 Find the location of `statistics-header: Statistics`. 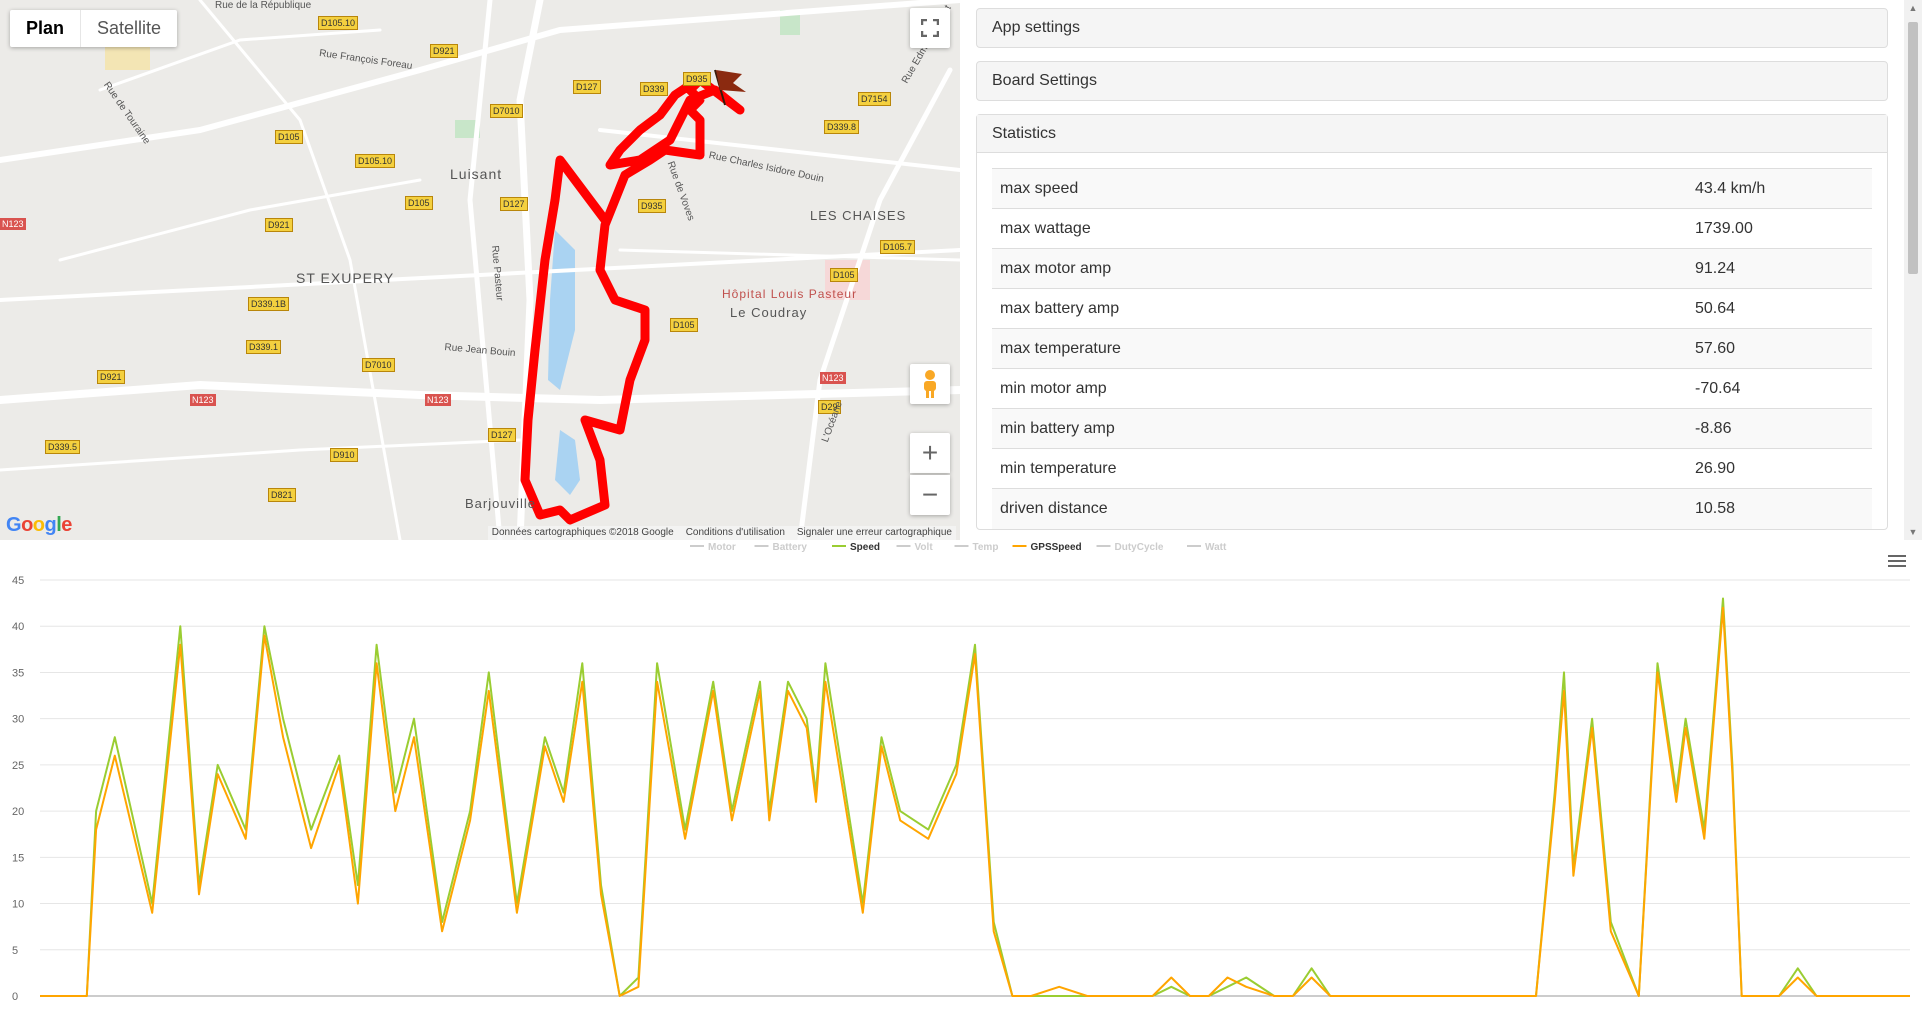

statistics-header: Statistics is located at coordinates (1432, 134).